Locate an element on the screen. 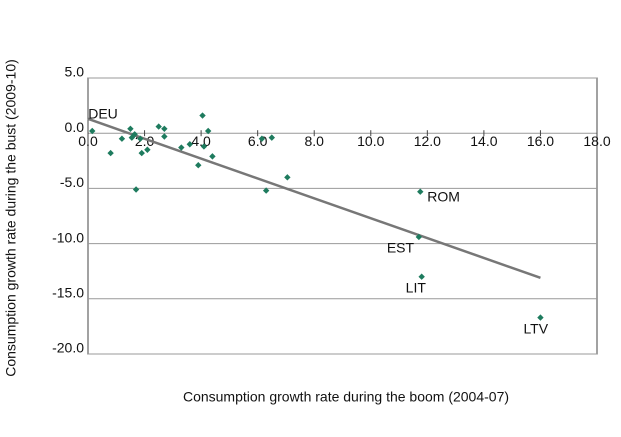 This screenshot has height=437, width=621. point-label: LIT is located at coordinates (416, 287).